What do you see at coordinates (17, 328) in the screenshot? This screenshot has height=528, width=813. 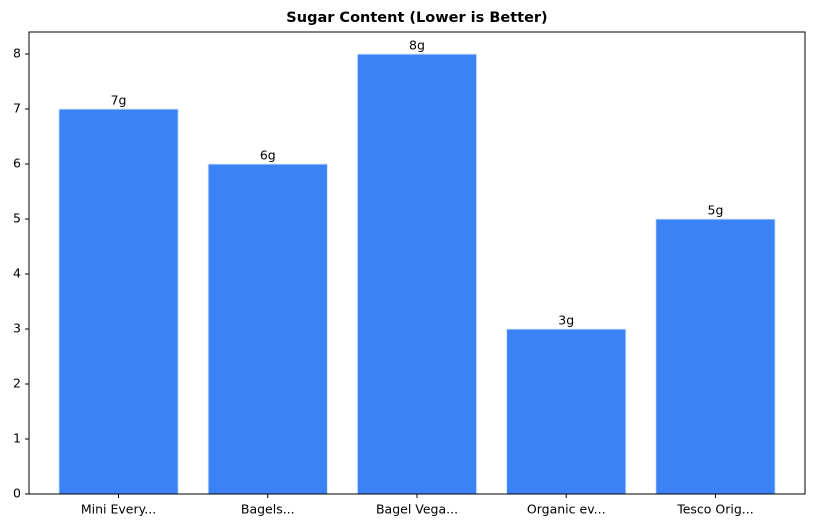 I see `y-tick-label: 3` at bounding box center [17, 328].